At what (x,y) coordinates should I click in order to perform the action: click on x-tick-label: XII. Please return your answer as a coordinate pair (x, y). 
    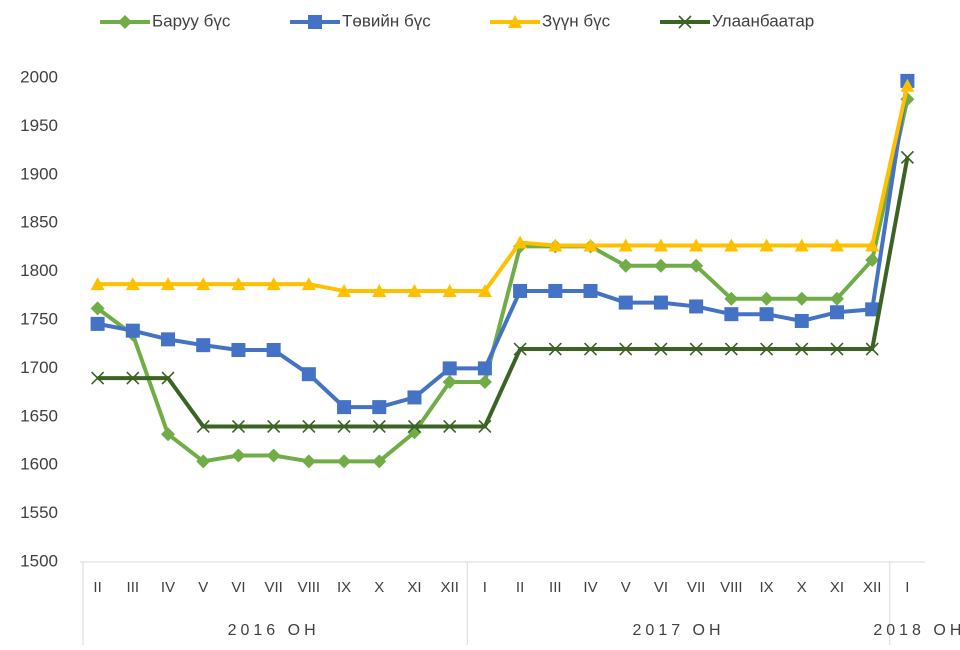
    Looking at the image, I should click on (450, 587).